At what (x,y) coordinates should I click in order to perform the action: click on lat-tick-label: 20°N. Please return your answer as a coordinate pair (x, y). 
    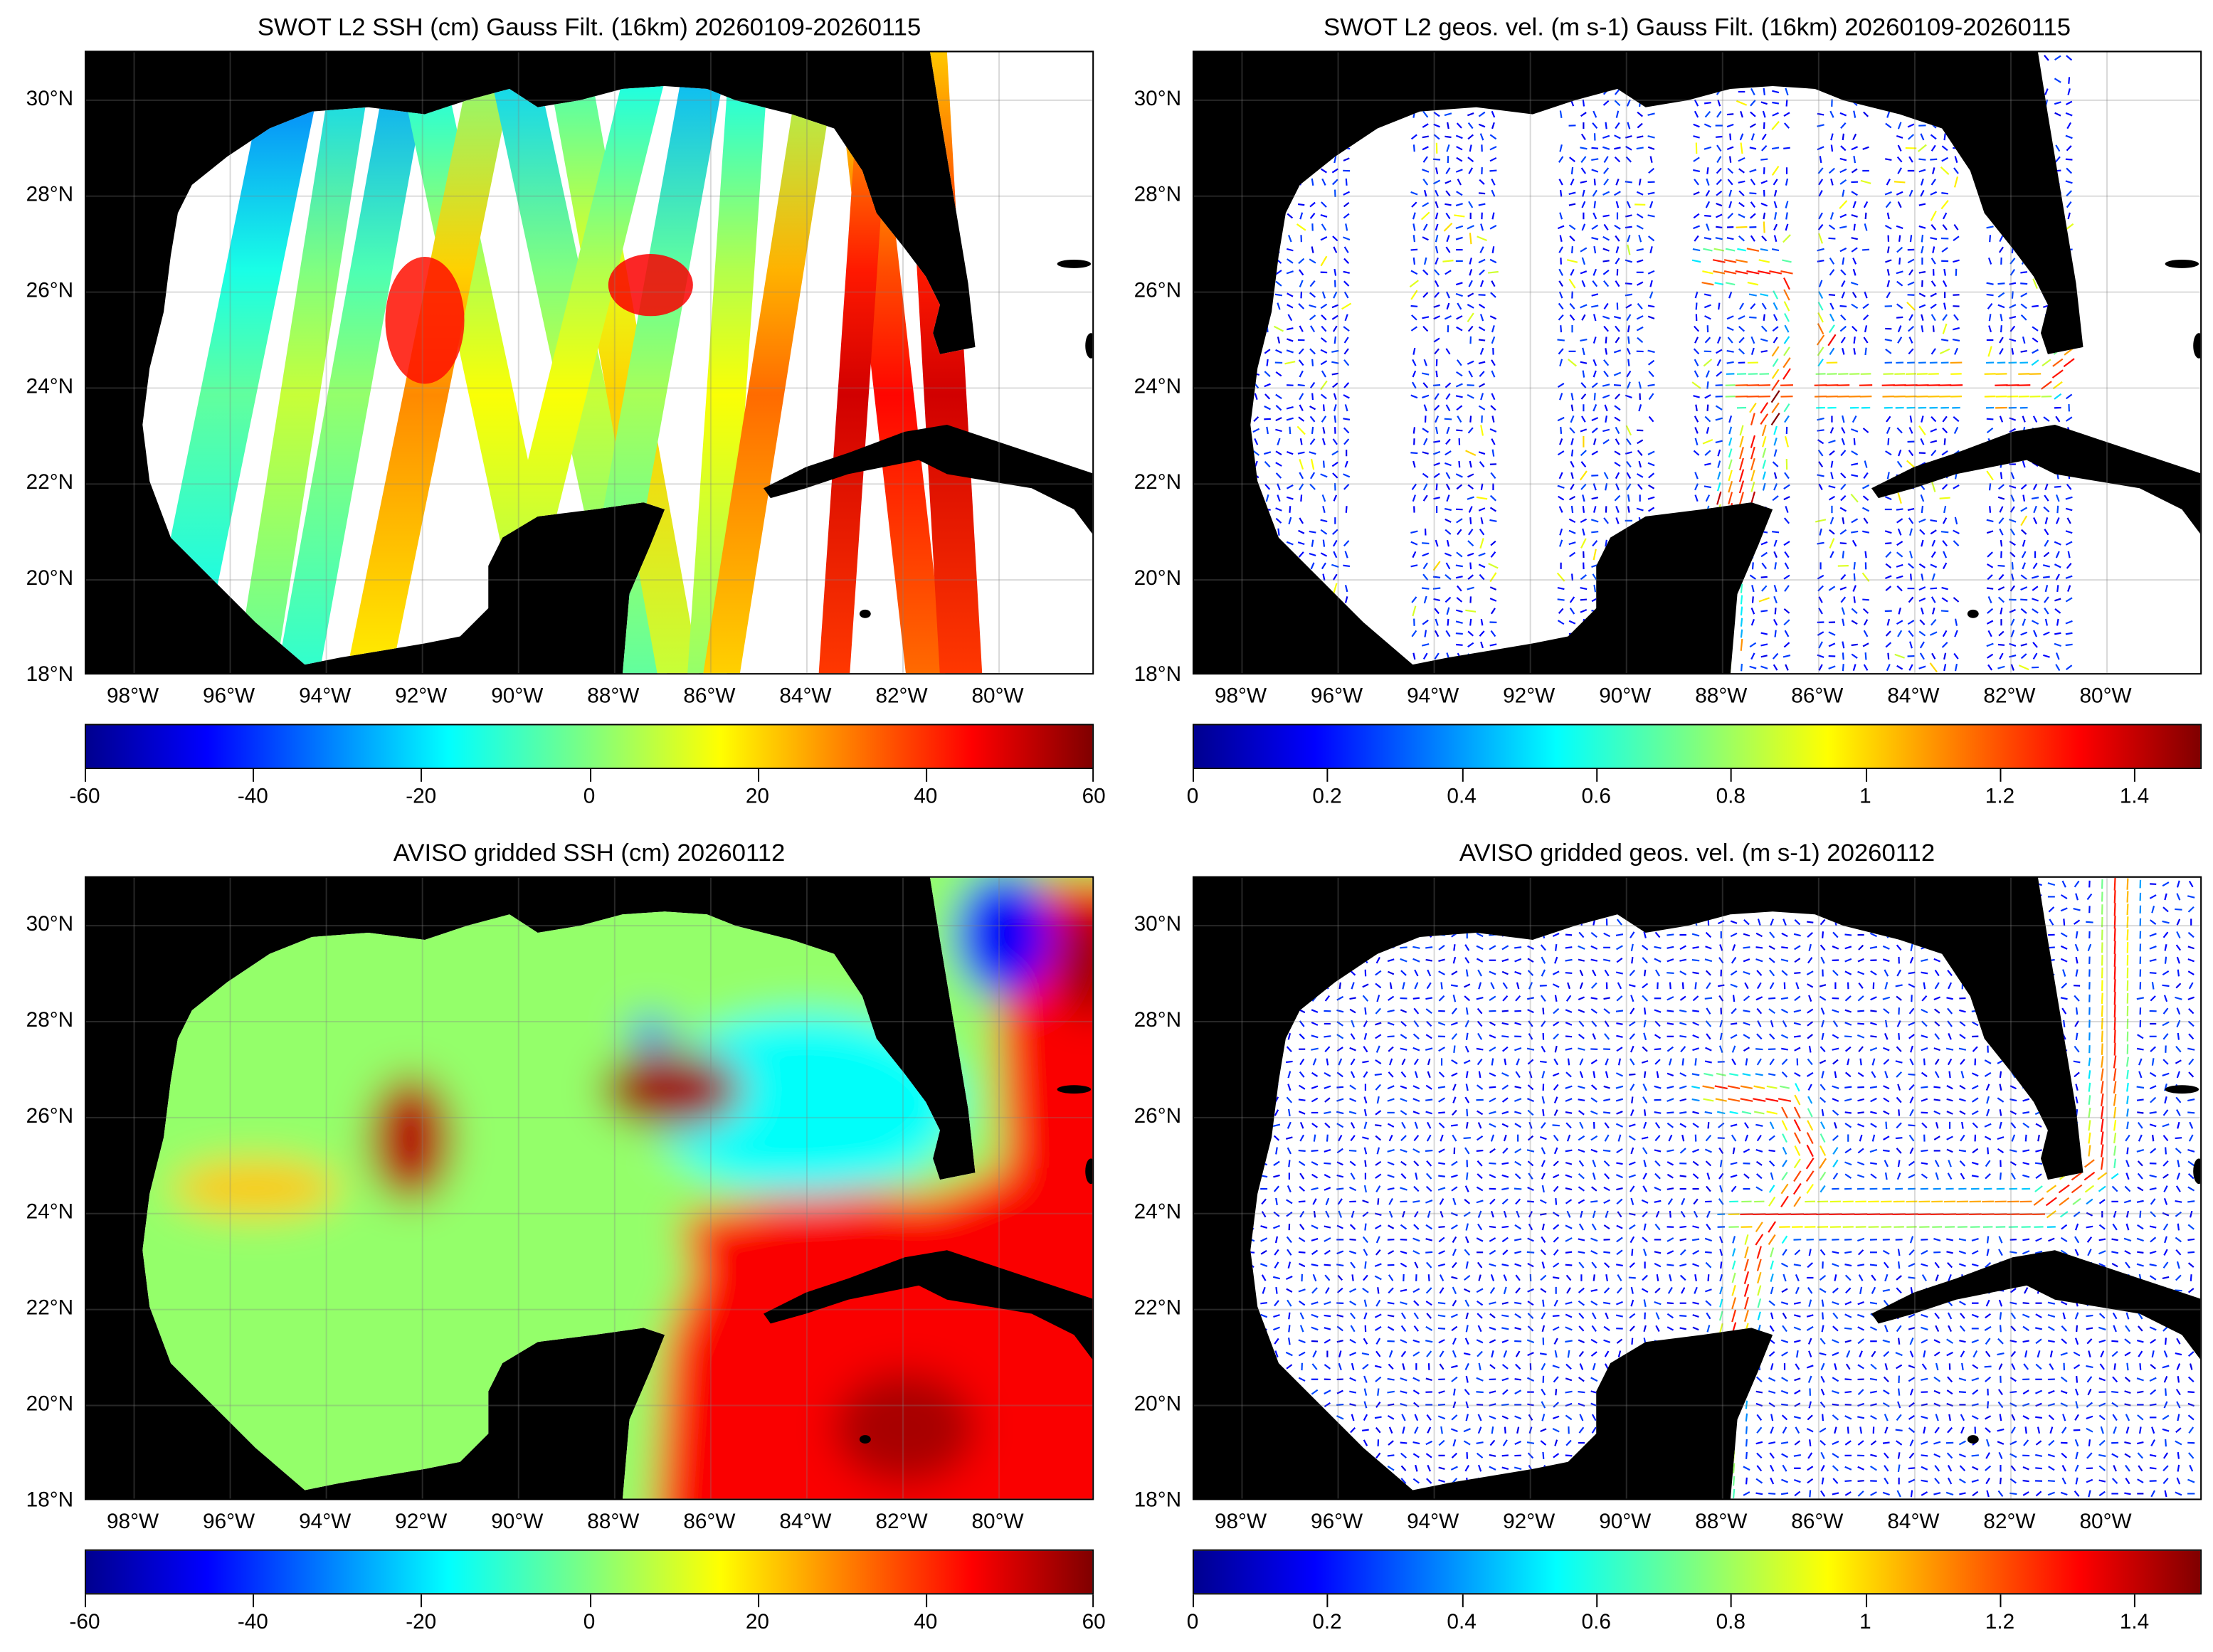
    Looking at the image, I should click on (50, 1404).